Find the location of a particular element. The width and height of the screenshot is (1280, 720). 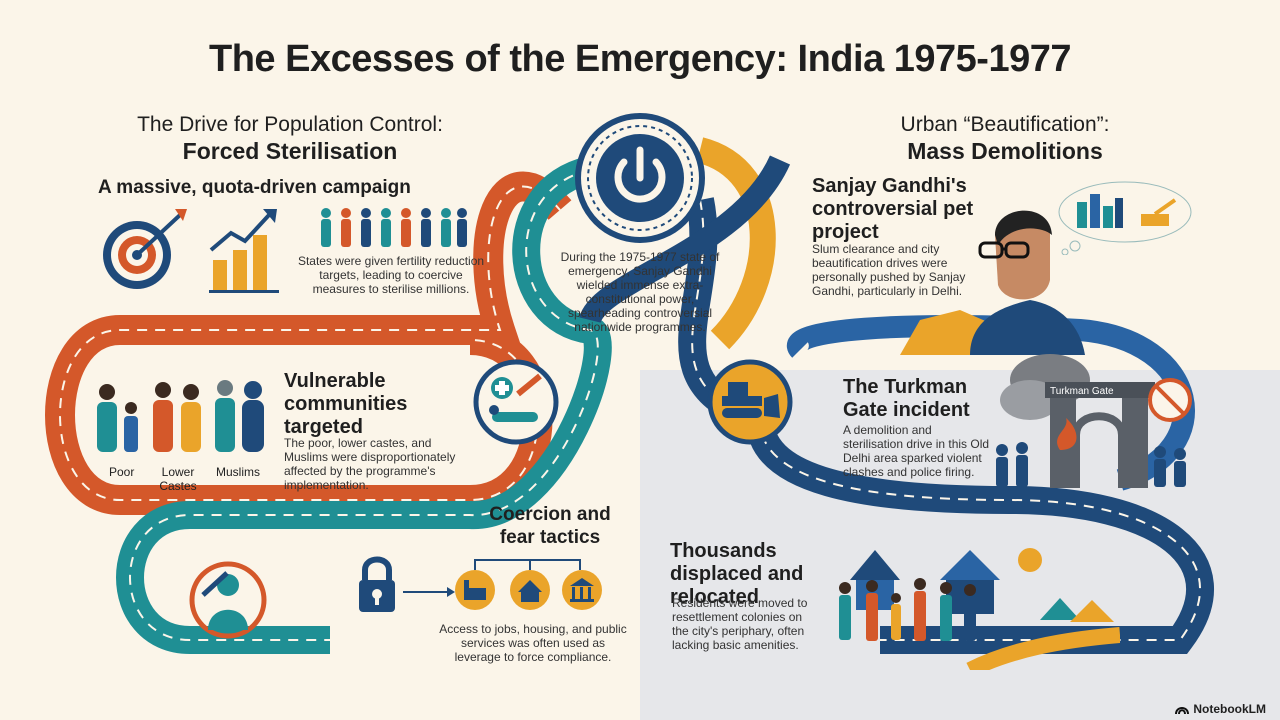

left-heading-line1: The Drive for Population Control: is located at coordinates (290, 124).